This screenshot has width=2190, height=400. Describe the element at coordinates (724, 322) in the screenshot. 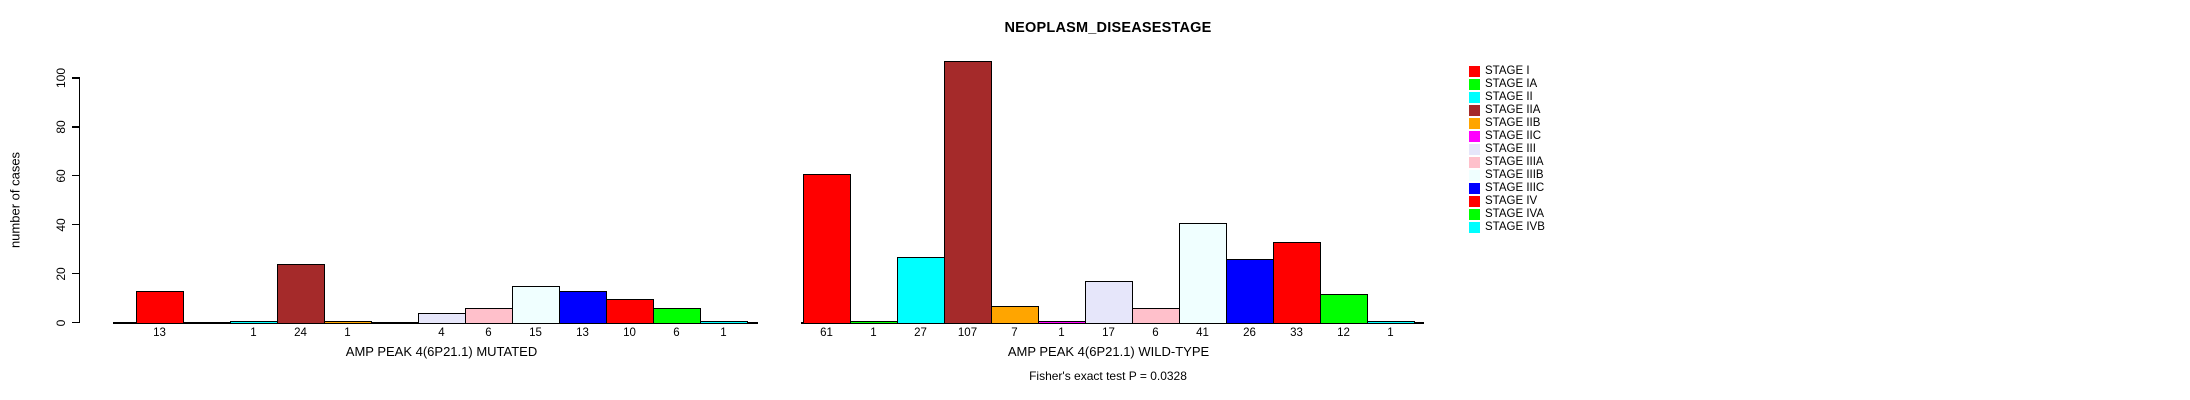

I see `bar-mutated-stage-ivb` at that location.